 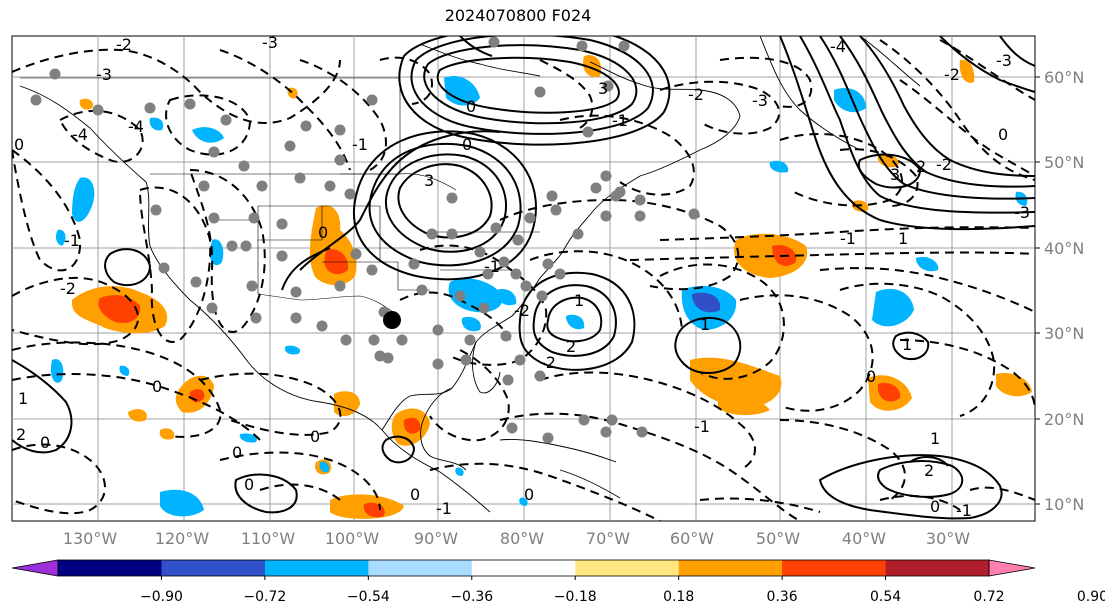 What do you see at coordinates (890, 61) in the screenshot?
I see `coast-greenland-east` at bounding box center [890, 61].